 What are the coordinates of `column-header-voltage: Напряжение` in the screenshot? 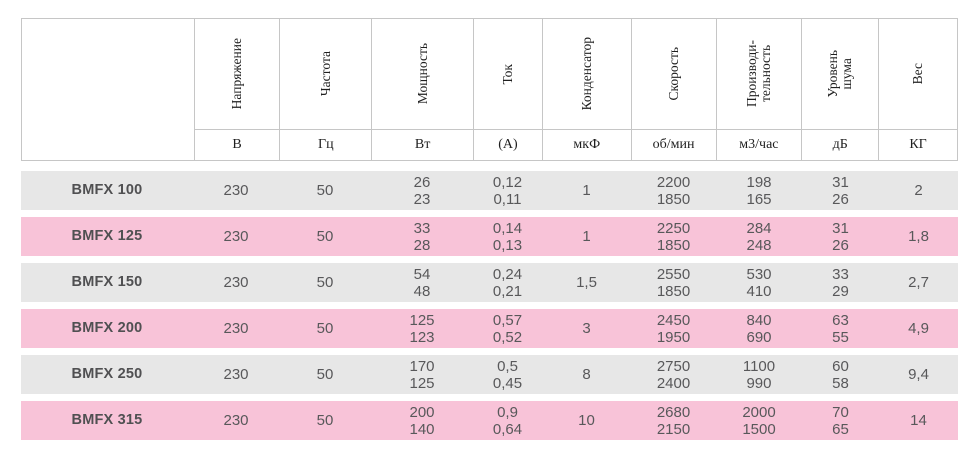 It's located at (237, 74).